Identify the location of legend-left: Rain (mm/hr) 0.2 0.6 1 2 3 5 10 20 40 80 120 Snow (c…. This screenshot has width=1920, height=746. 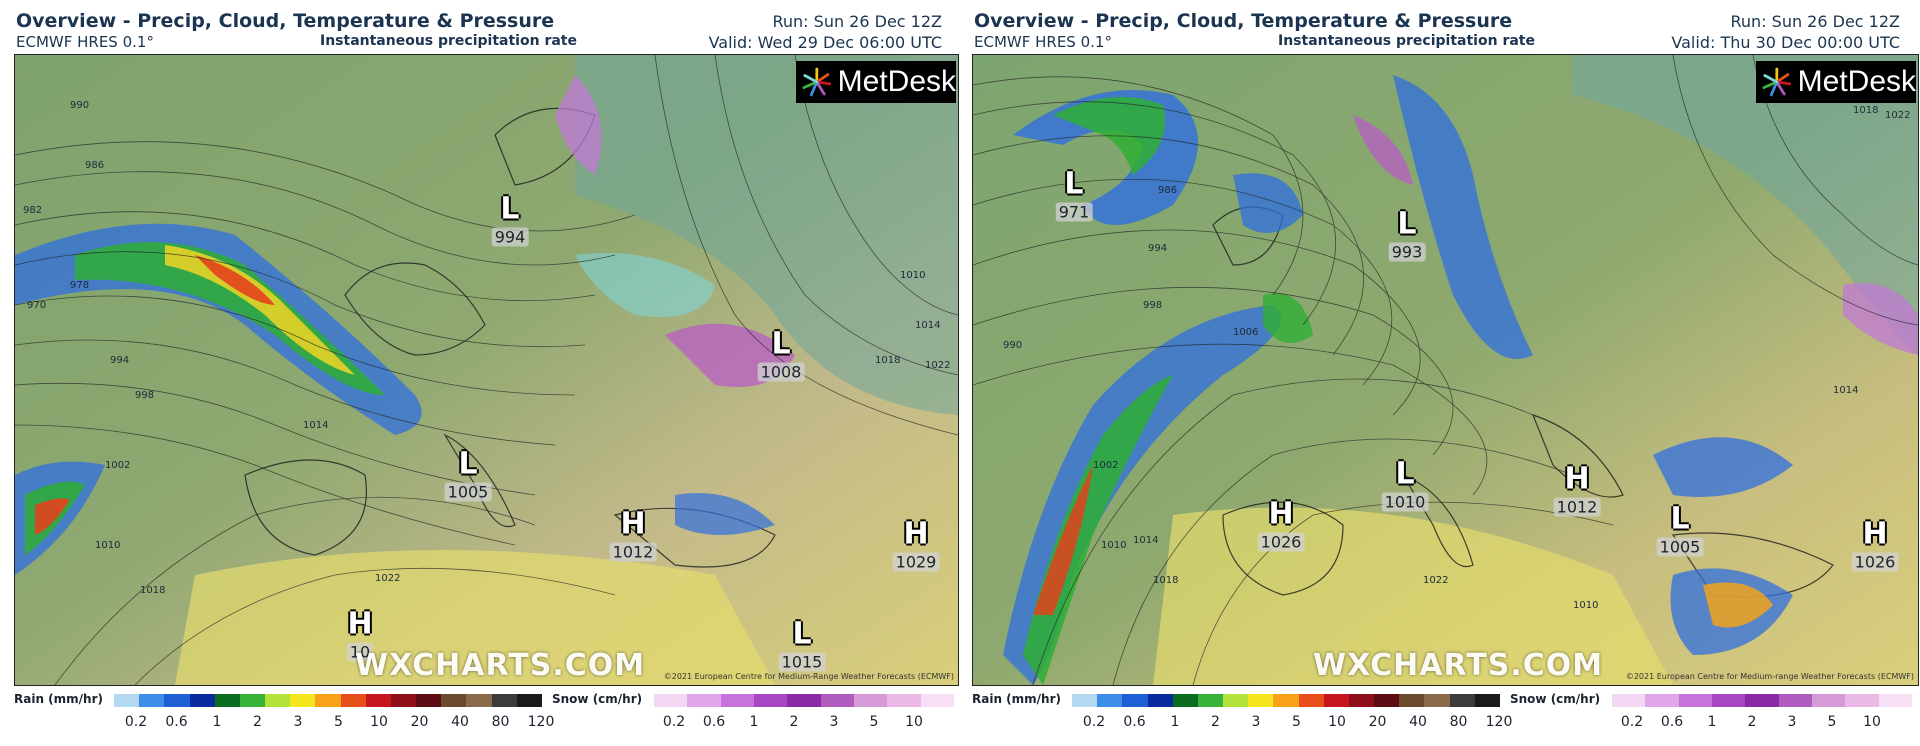
(486, 715).